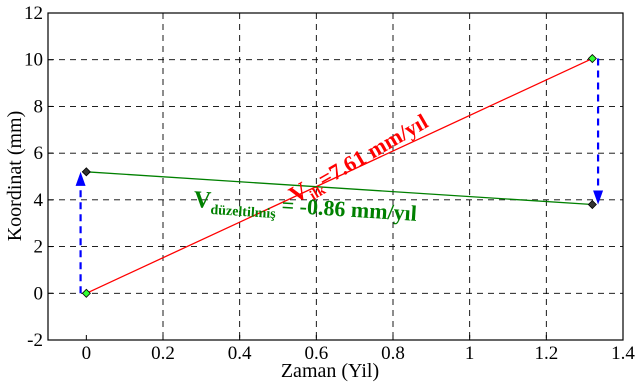 The image size is (637, 382). Describe the element at coordinates (623, 353) in the screenshot. I see `x-tick-label: 1.4` at that location.